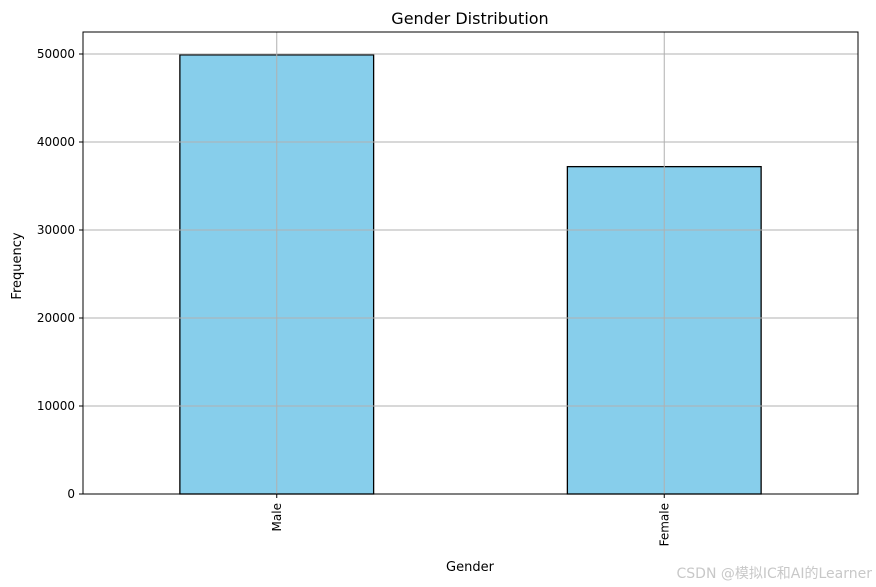  I want to click on watermark: CSDN @模拟IC和AI的Learner, so click(775, 574).